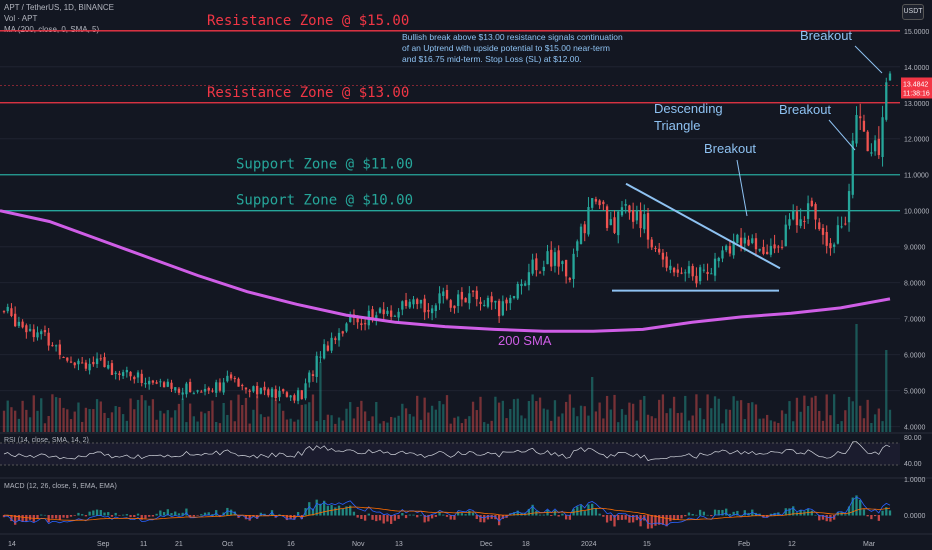  I want to click on time-tick: 14, so click(12, 544).